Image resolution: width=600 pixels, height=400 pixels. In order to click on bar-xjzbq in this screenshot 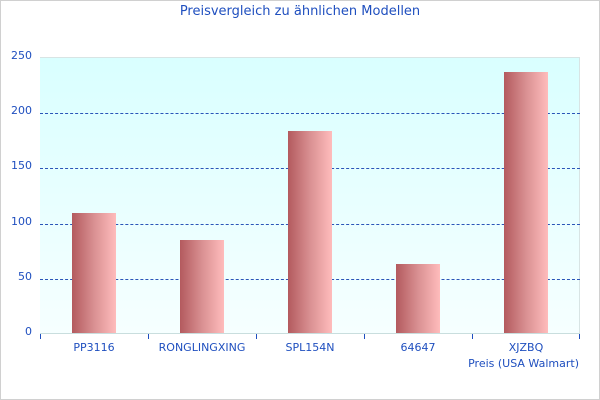, I will do `click(526, 203)`.